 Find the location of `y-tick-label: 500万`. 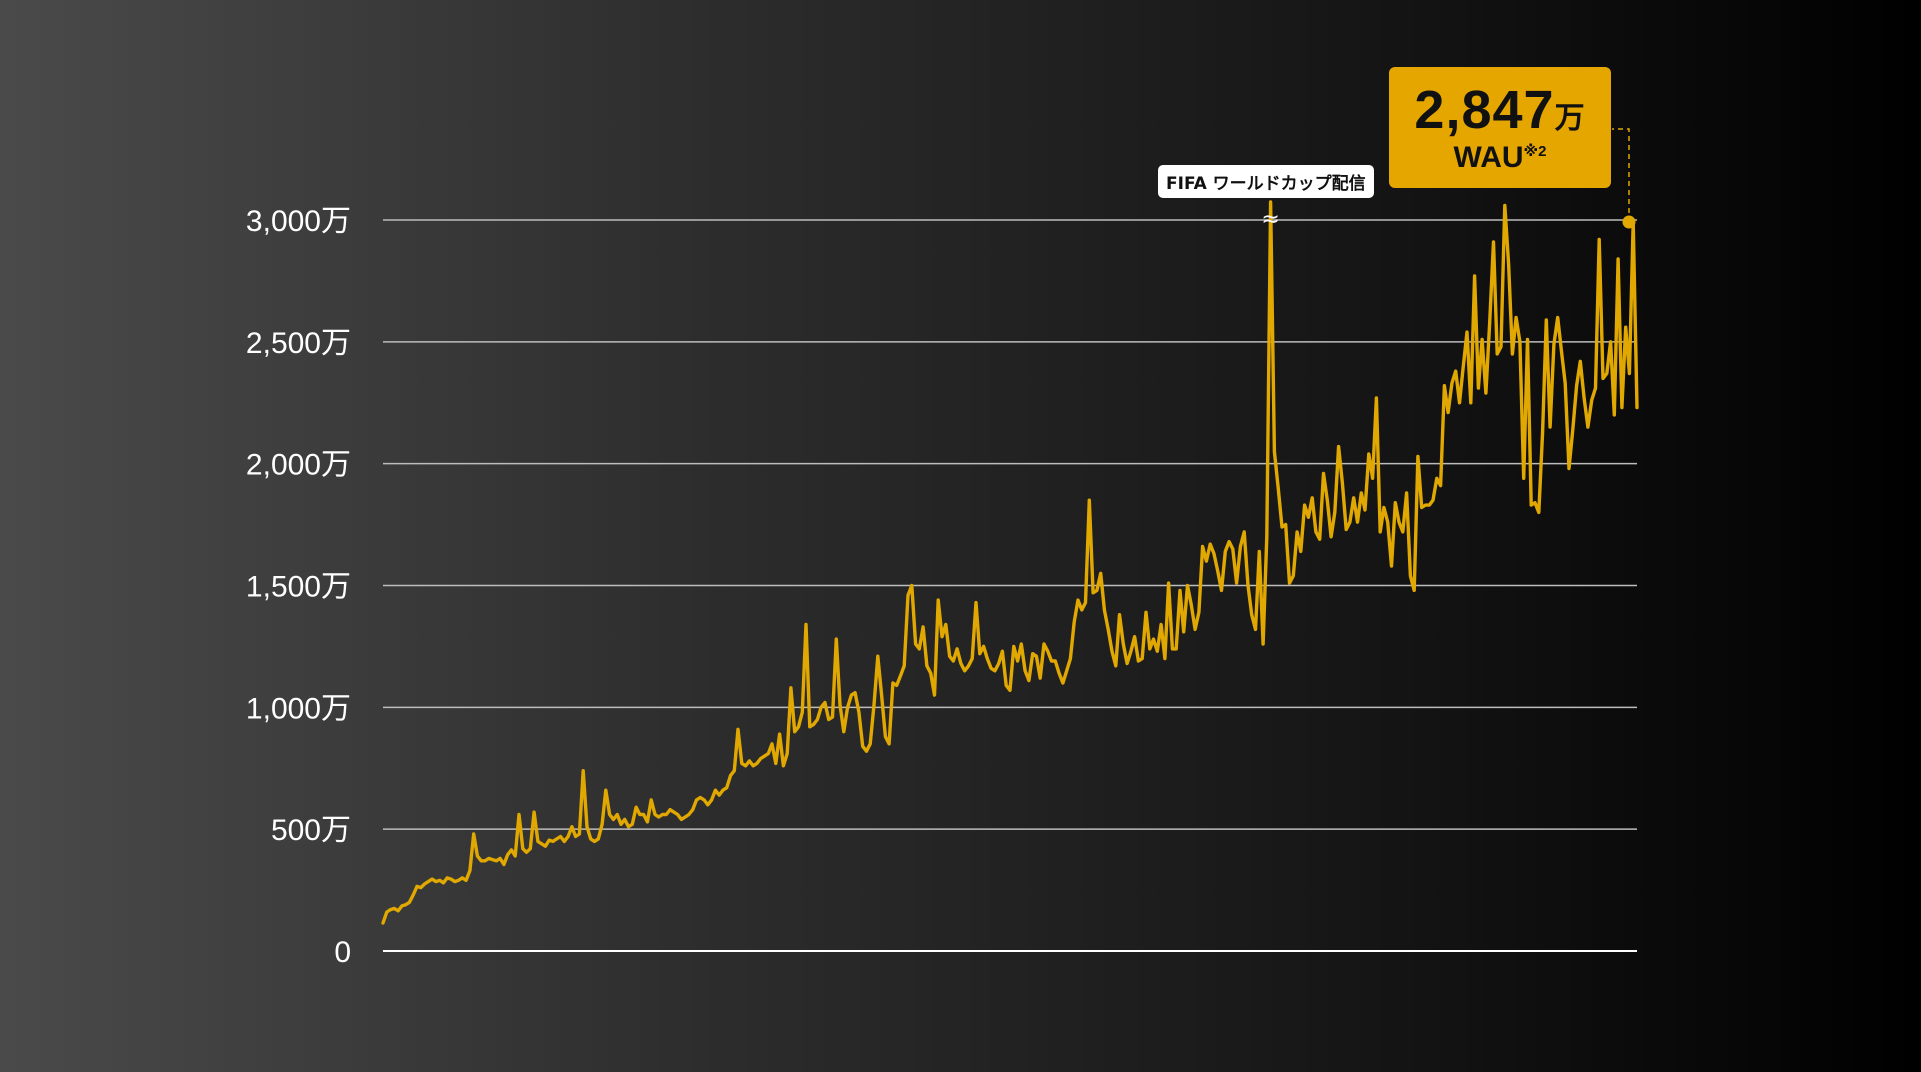

y-tick-label: 500万 is located at coordinates (311, 830).